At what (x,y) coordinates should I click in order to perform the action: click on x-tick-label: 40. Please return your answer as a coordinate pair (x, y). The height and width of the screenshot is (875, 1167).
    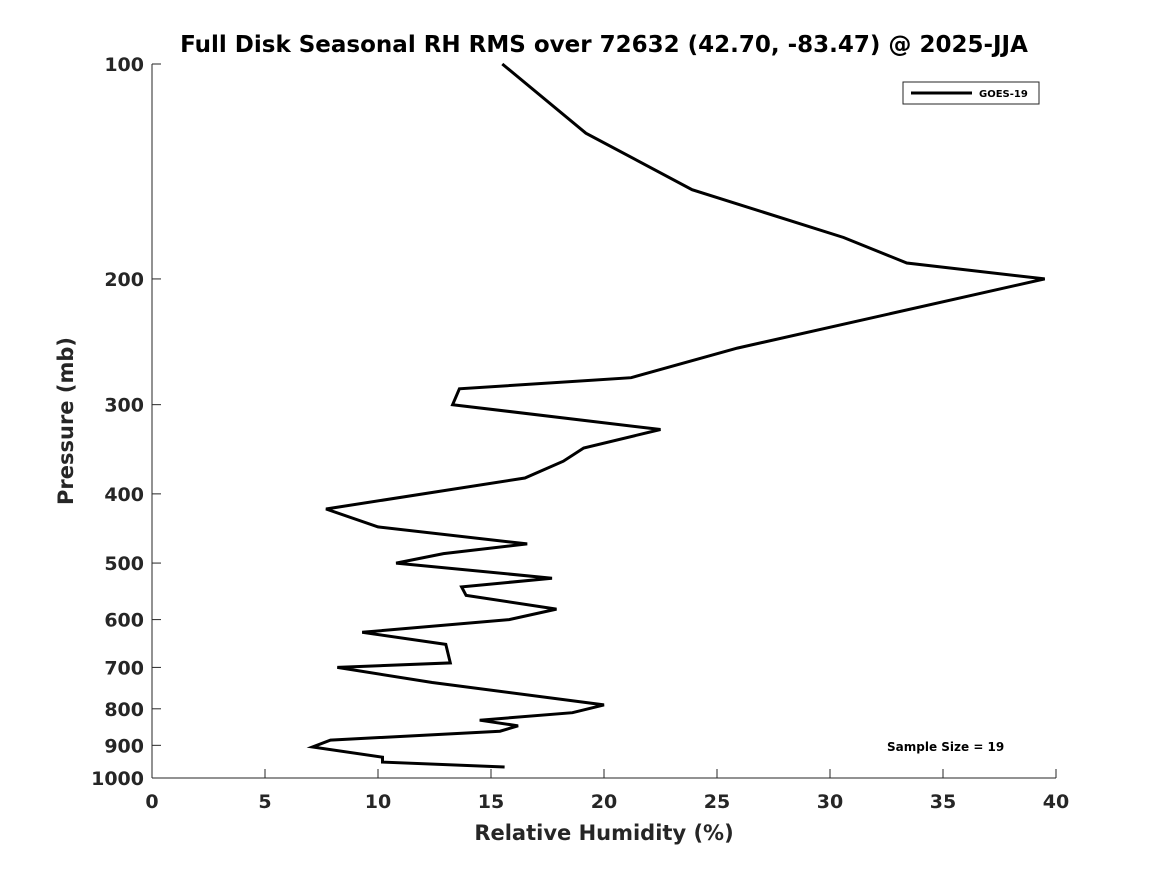
    Looking at the image, I should click on (1056, 802).